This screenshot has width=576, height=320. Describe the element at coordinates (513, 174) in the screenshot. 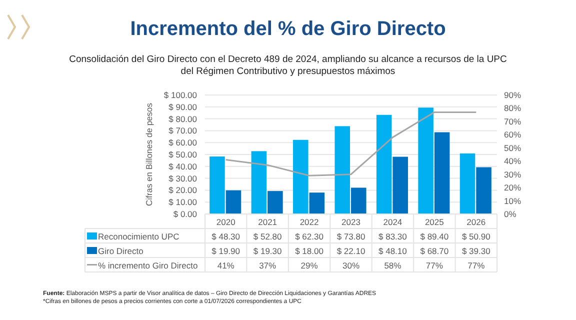

I see `y2-tick-label: 30%` at that location.